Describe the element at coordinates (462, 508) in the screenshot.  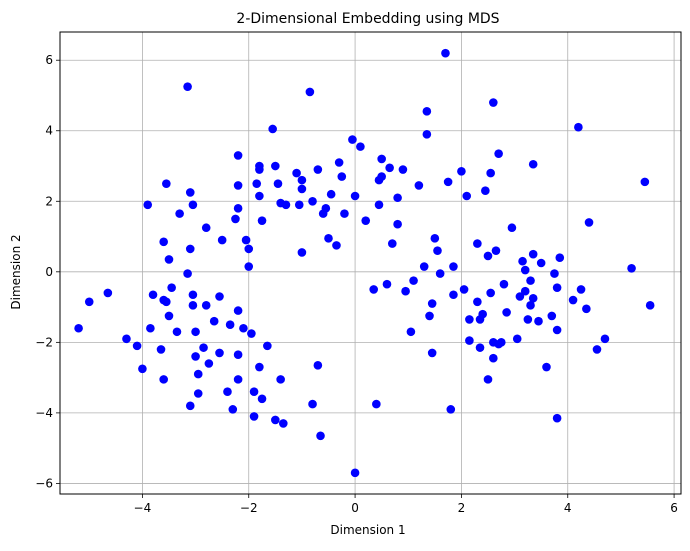
I see `x-tick-label: 2` at that location.